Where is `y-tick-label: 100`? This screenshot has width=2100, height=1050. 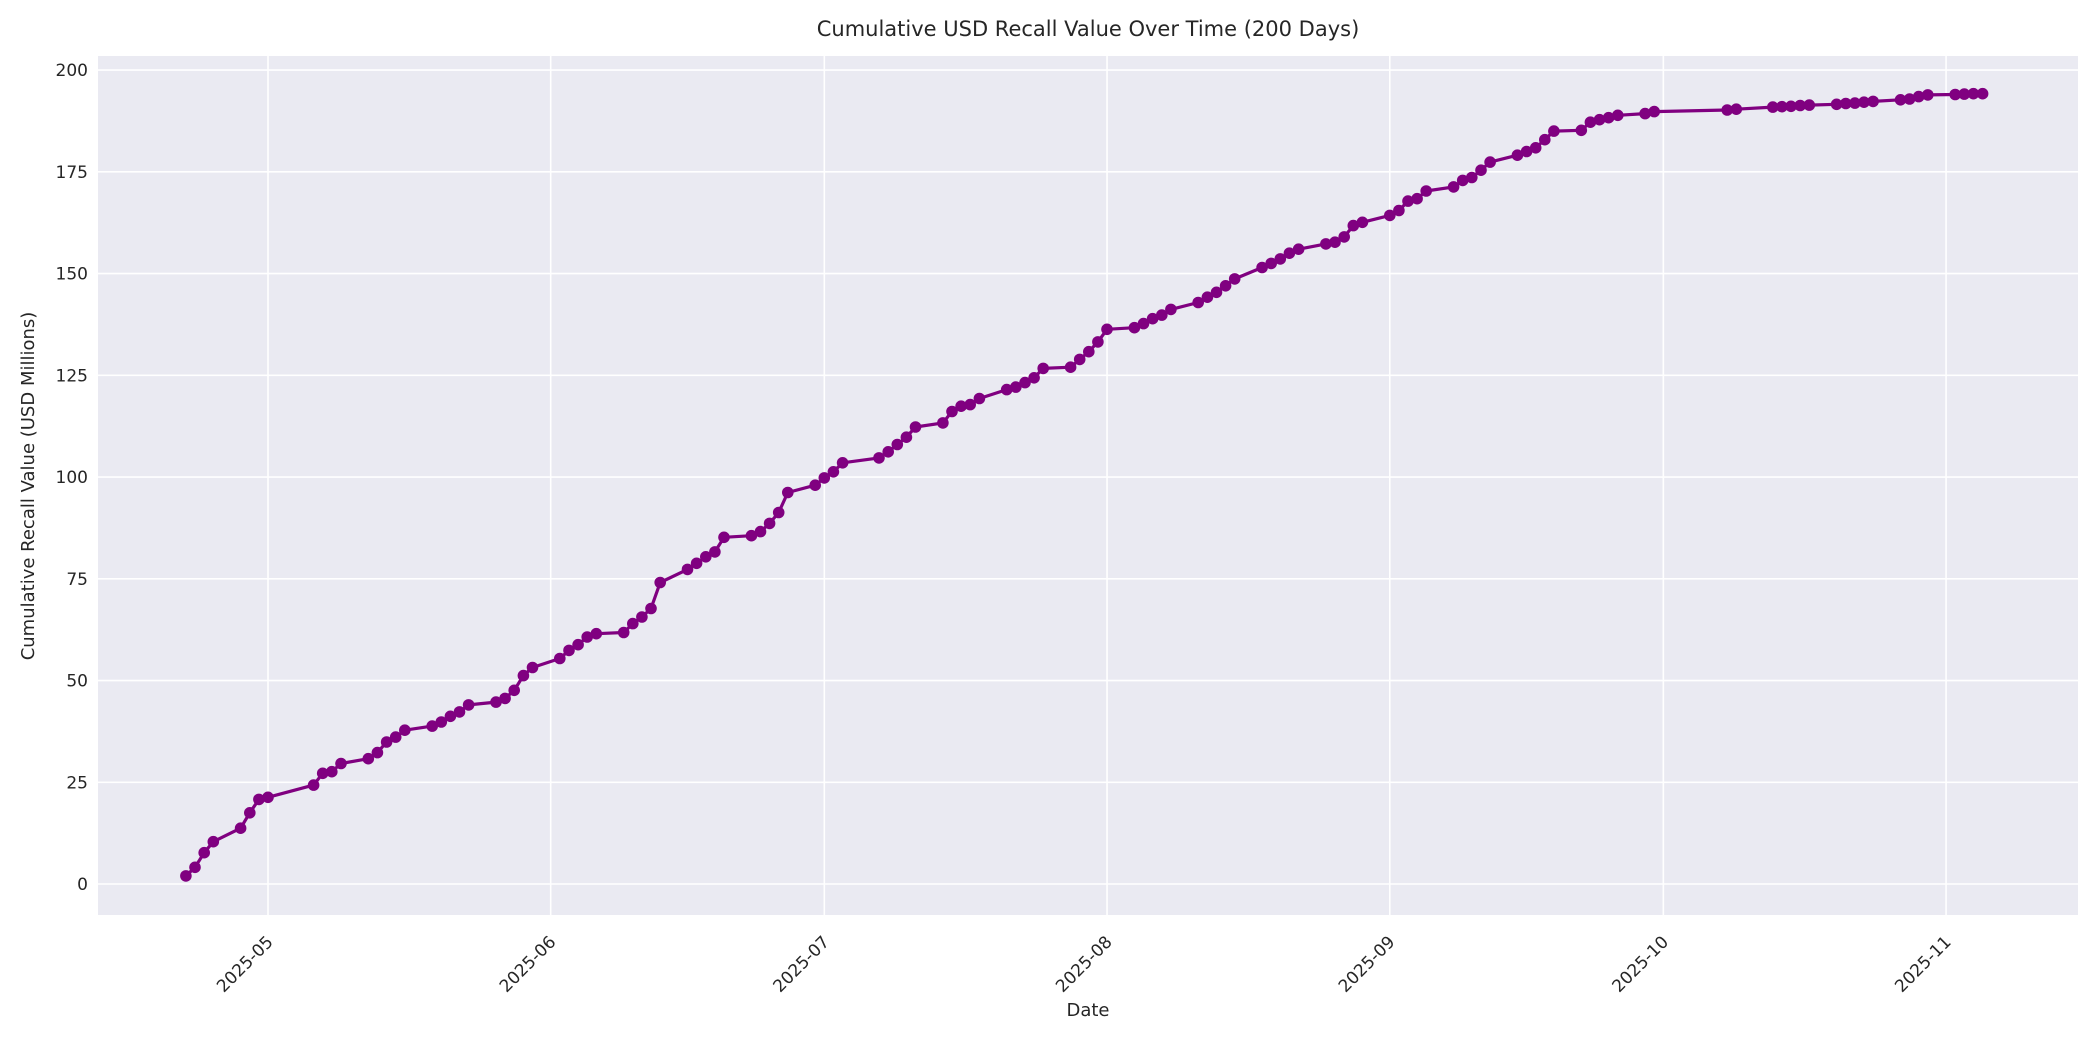 y-tick-label: 100 is located at coordinates (72, 478).